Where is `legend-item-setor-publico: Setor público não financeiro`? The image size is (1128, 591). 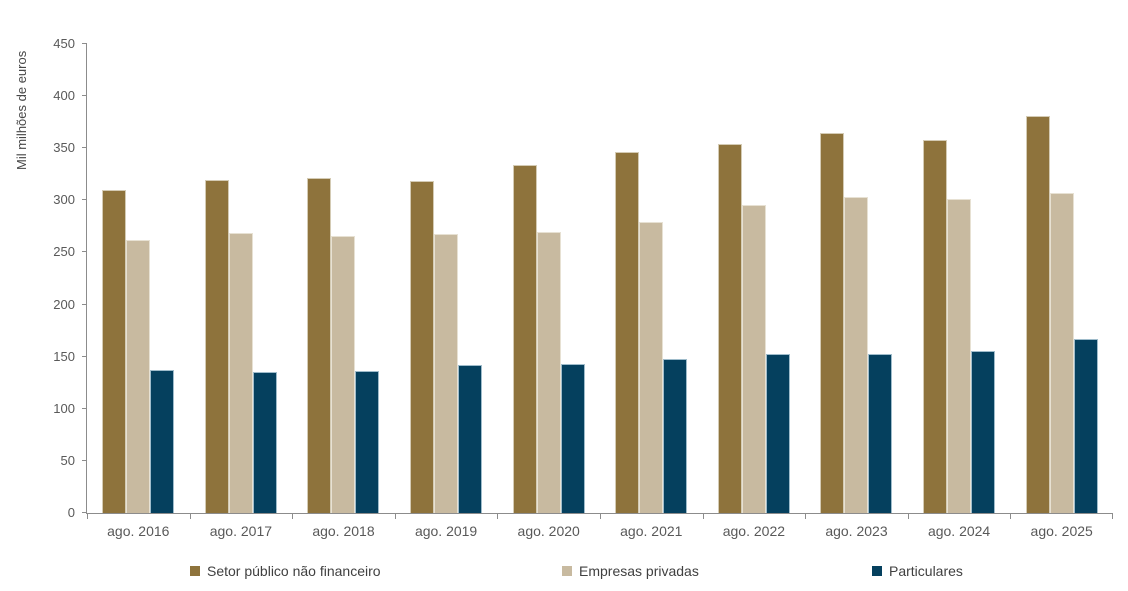 legend-item-setor-publico: Setor público não financeiro is located at coordinates (285, 571).